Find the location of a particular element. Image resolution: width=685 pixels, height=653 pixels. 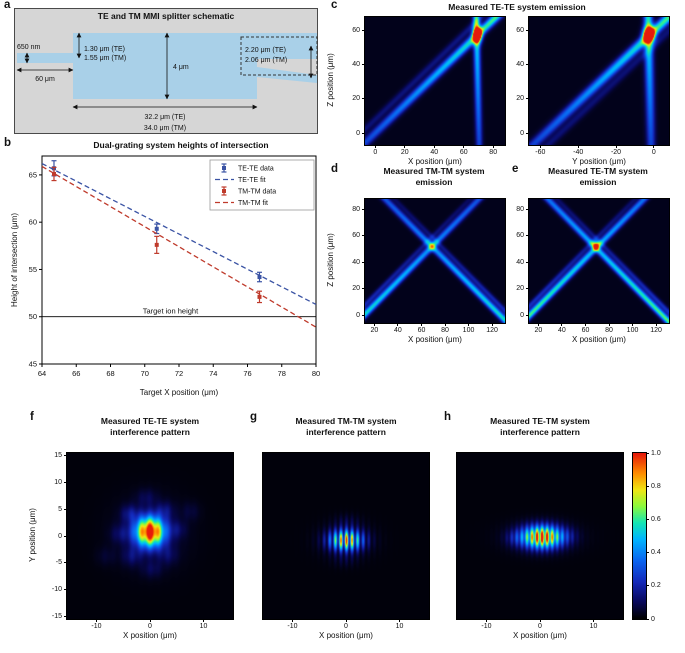

panel-g-letter: g is located at coordinates (254, 417).